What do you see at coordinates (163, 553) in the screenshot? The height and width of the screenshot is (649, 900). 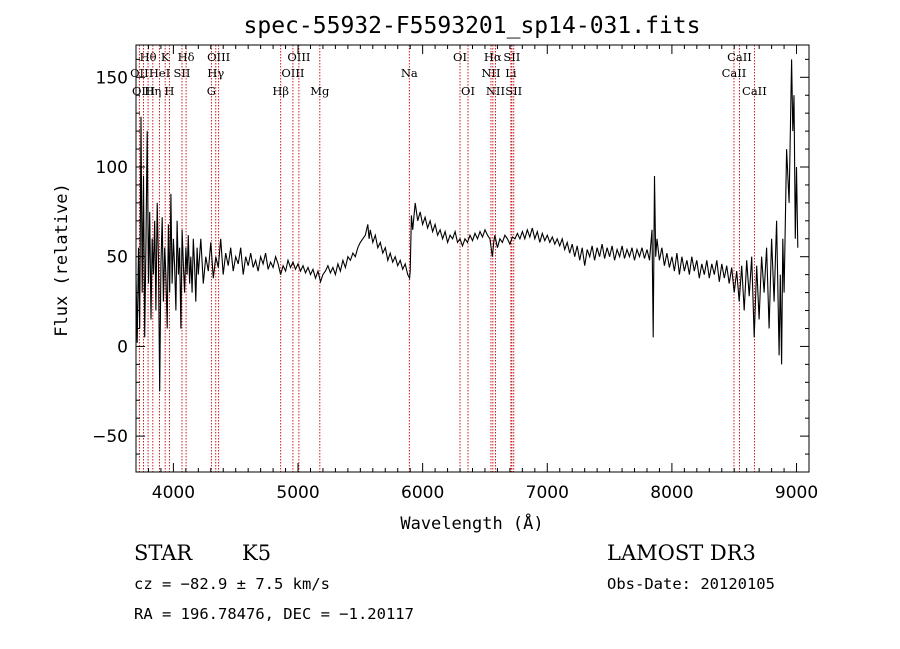 I see `object-class: STAR` at bounding box center [163, 553].